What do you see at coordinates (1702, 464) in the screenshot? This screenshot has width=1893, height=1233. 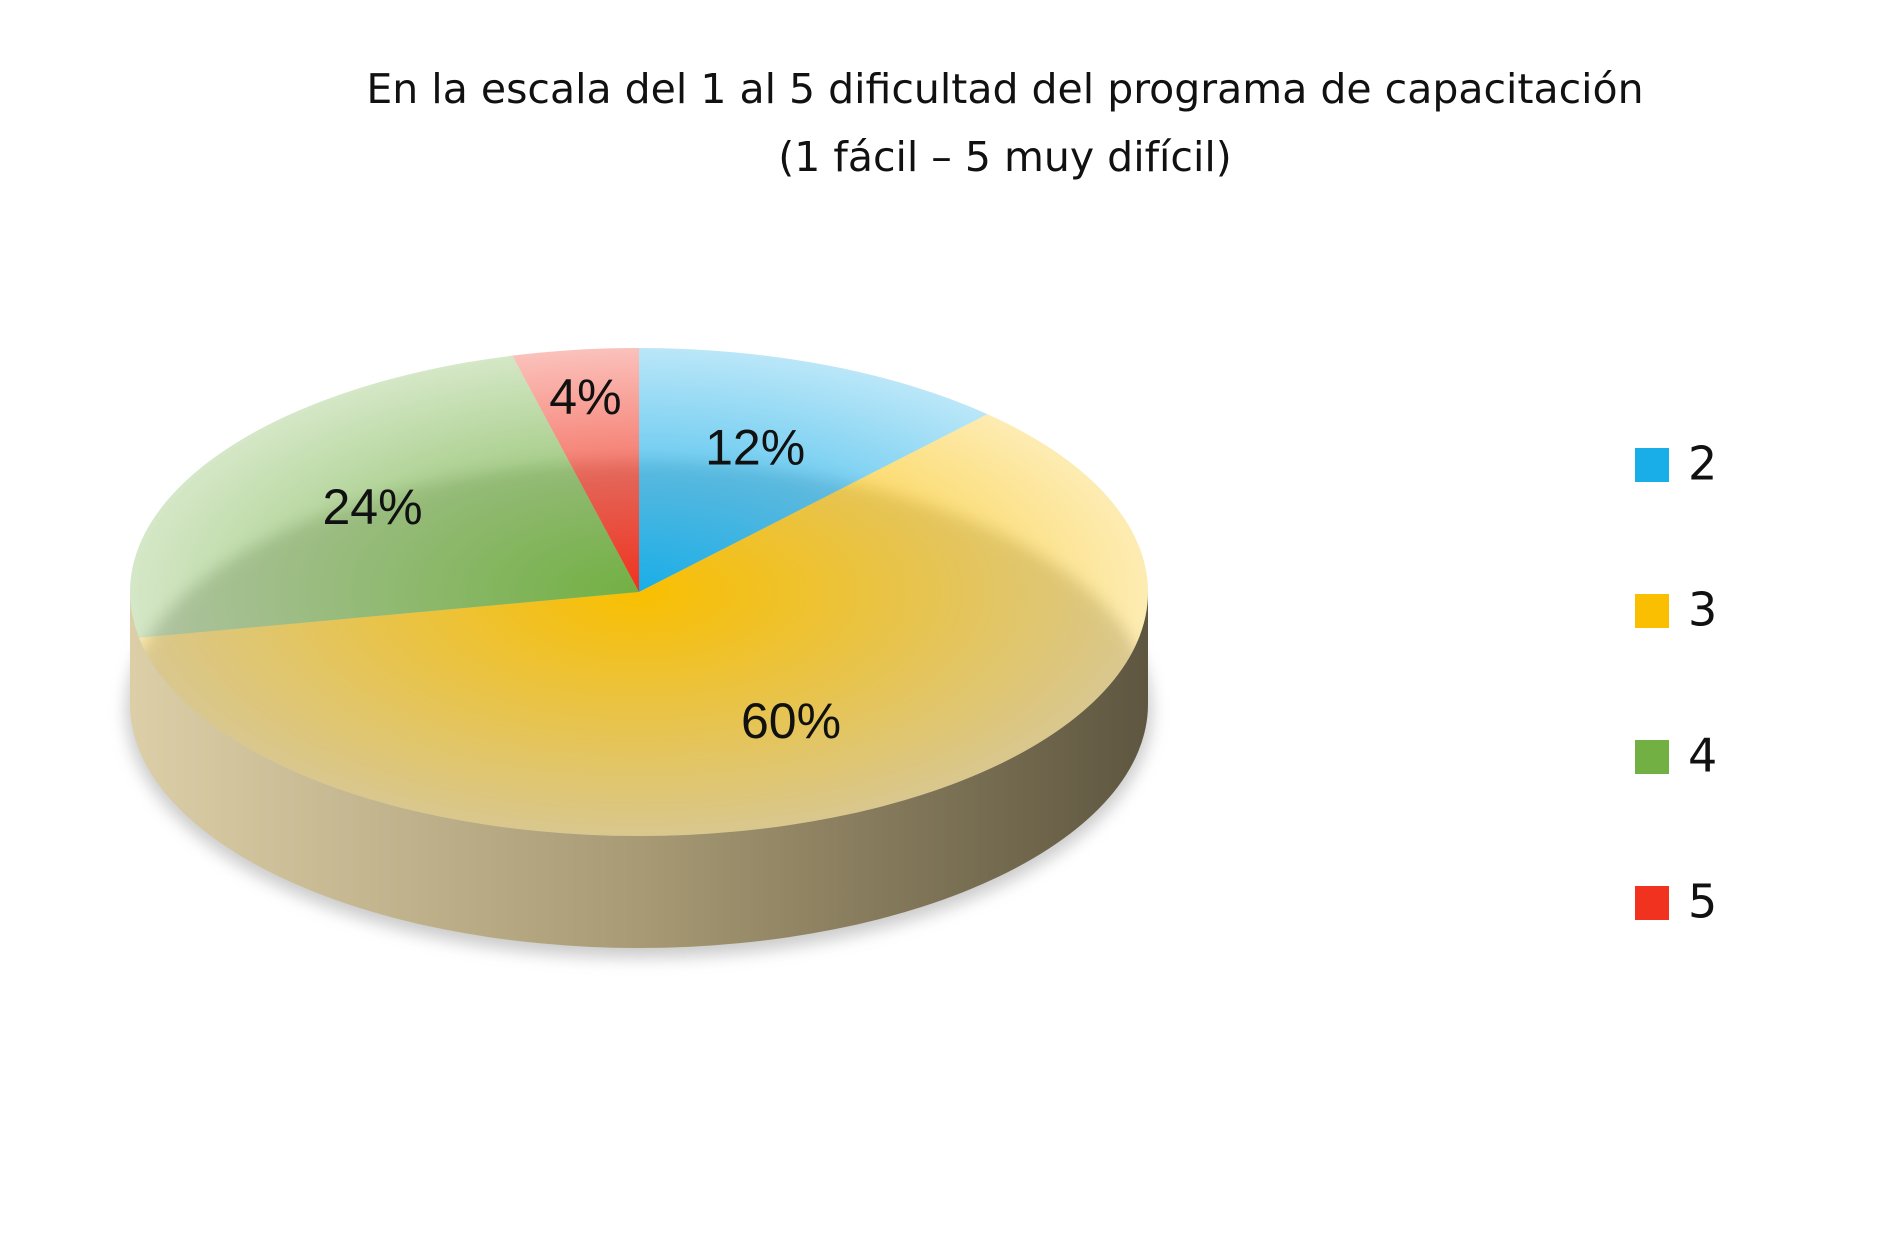 I see `legend-label: 2` at bounding box center [1702, 464].